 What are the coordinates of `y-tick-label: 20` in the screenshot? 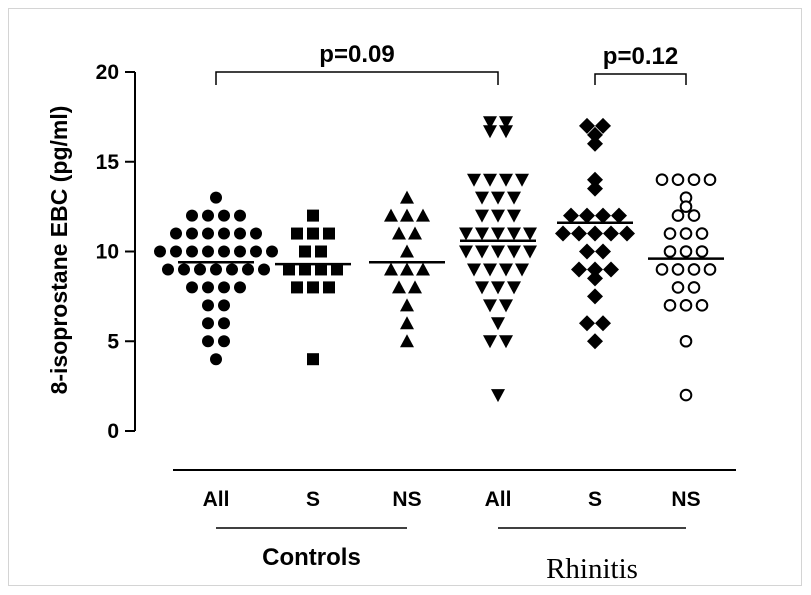 It's located at (107, 72).